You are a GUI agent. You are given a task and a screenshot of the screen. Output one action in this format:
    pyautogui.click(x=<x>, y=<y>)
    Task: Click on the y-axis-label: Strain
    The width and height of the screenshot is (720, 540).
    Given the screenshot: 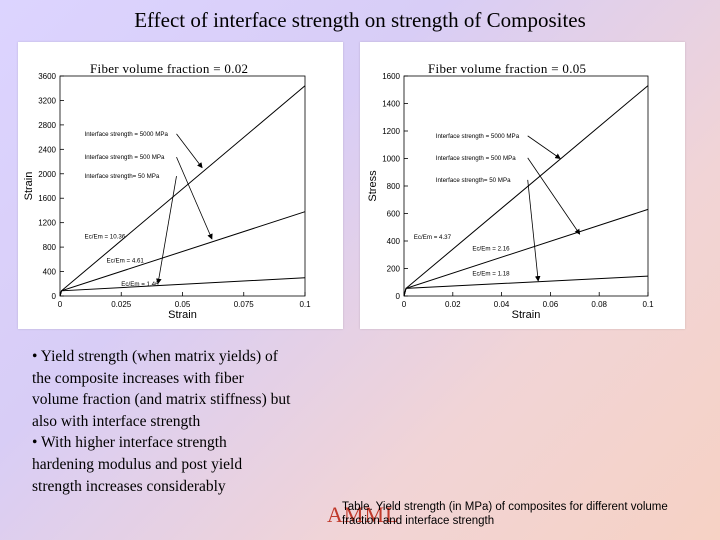 What is the action you would take?
    pyautogui.click(x=29, y=186)
    